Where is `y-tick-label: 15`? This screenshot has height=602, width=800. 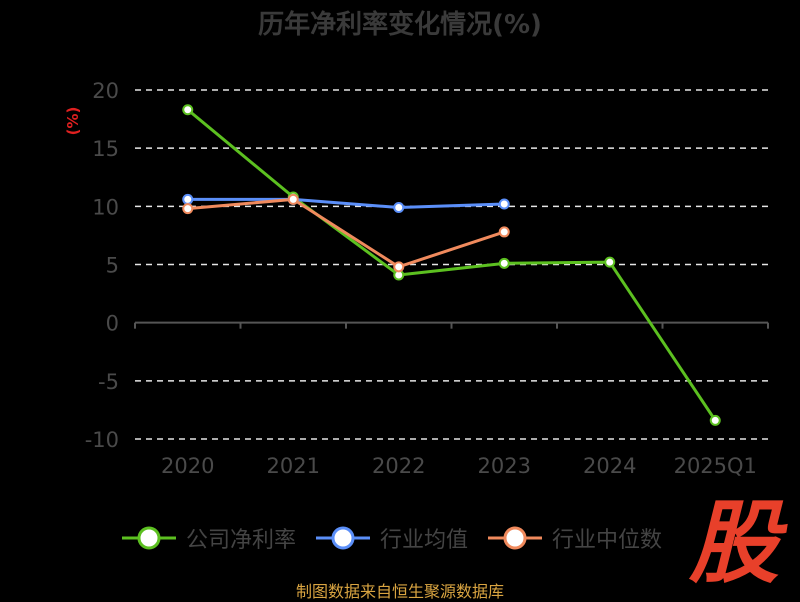
y-tick-label: 15 is located at coordinates (105, 149).